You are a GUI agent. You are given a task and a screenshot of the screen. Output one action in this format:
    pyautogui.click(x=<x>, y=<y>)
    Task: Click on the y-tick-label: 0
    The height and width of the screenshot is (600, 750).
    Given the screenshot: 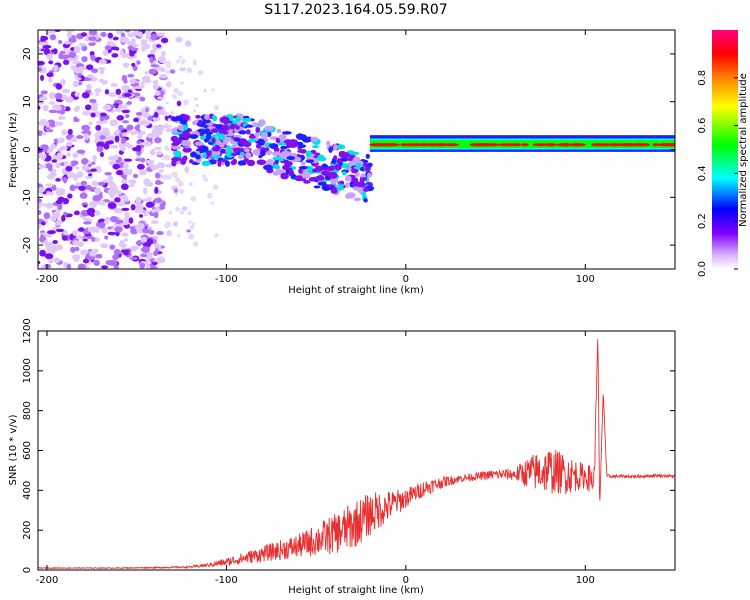 What is the action you would take?
    pyautogui.click(x=27, y=149)
    